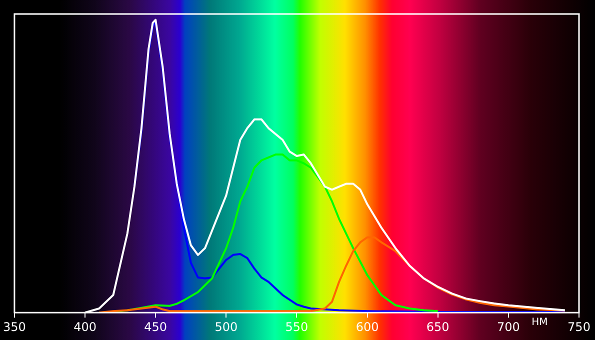  What do you see at coordinates (226, 327) in the screenshot?
I see `x-tick-label: 500` at bounding box center [226, 327].